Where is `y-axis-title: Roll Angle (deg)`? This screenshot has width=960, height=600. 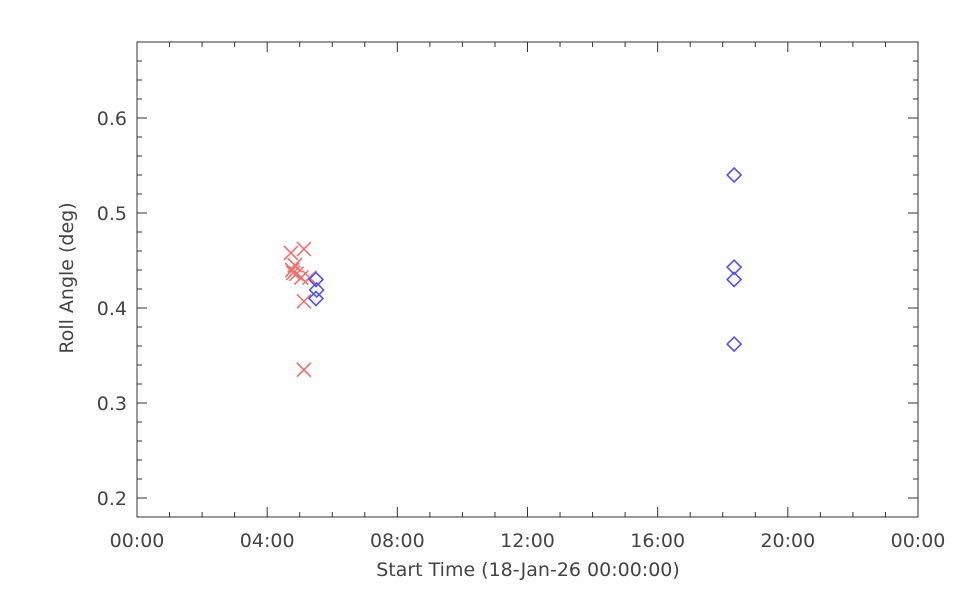 y-axis-title: Roll Angle (deg) is located at coordinates (67, 277).